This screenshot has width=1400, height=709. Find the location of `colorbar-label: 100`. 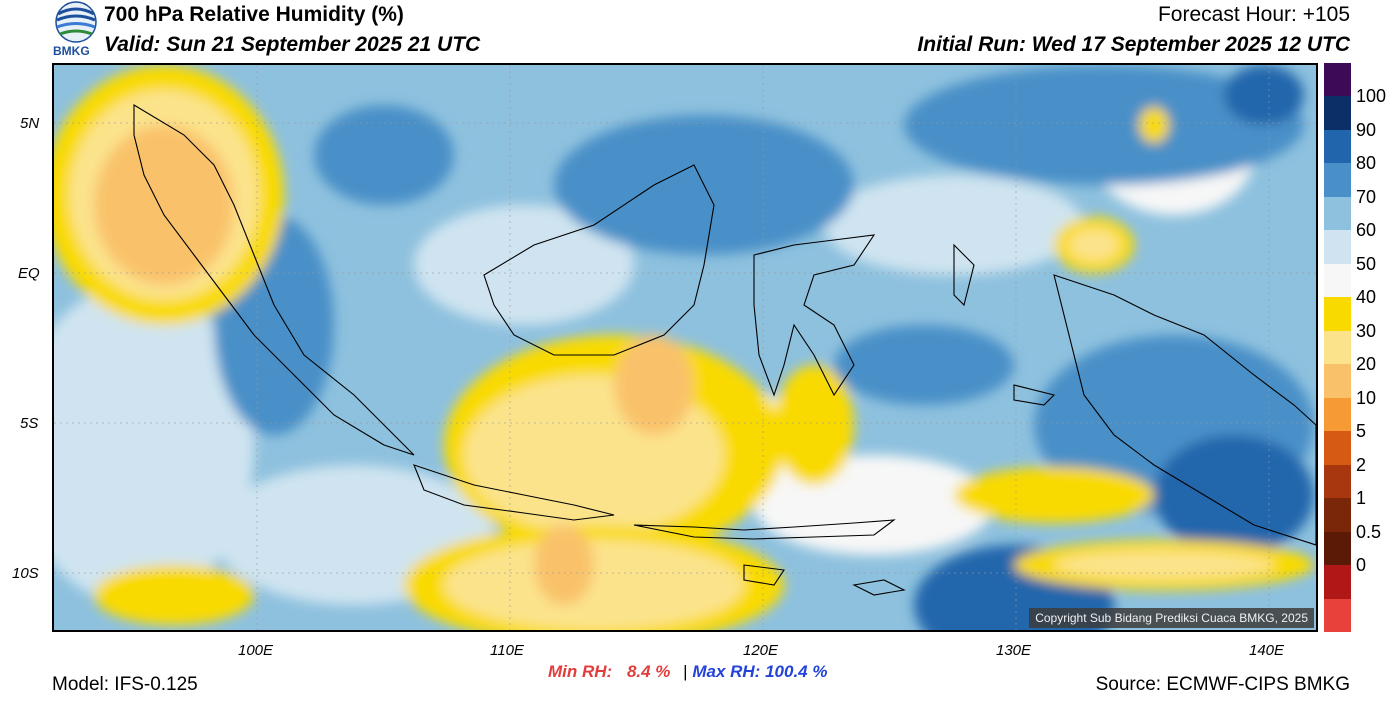

colorbar-label: 100 is located at coordinates (1371, 96).